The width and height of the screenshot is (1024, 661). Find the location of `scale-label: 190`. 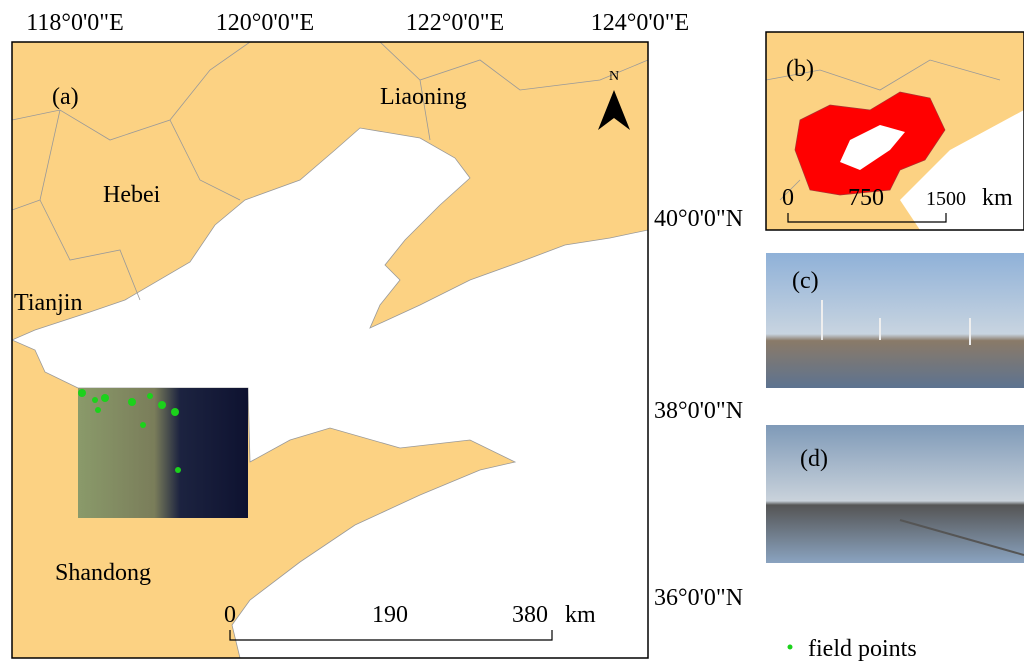

scale-label: 190 is located at coordinates (390, 615).